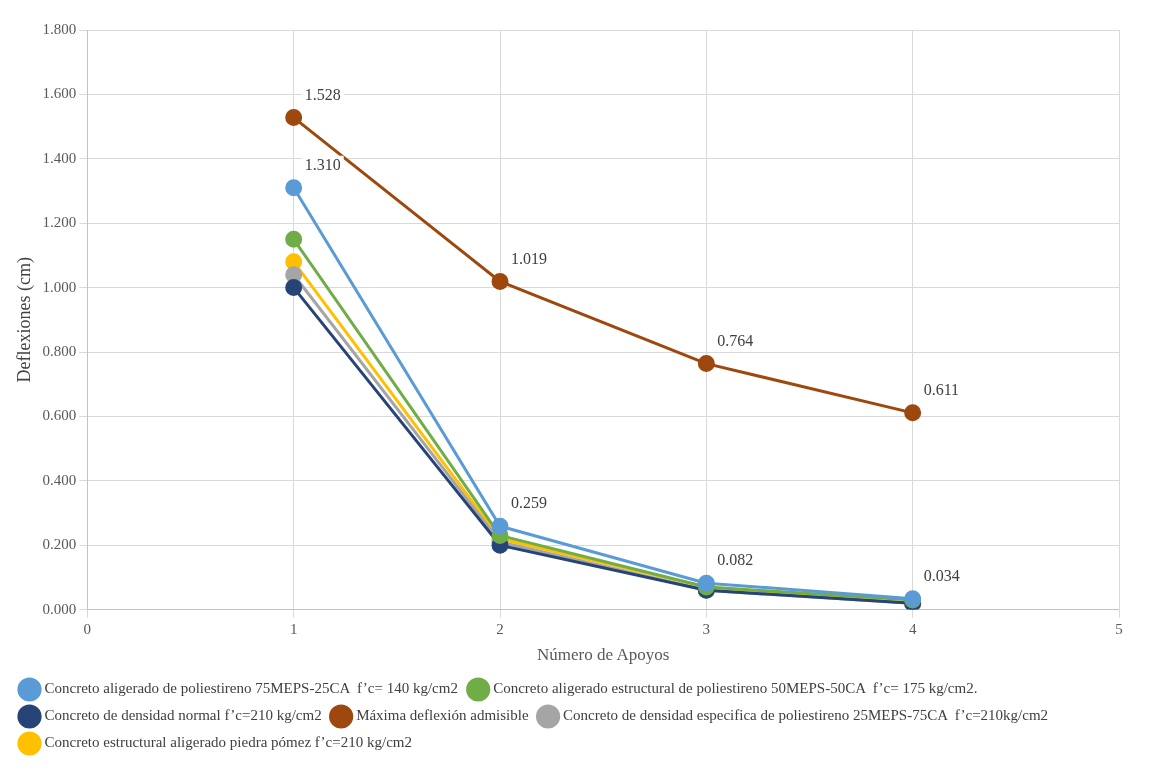 This screenshot has height=771, width=1149. What do you see at coordinates (806, 715) in the screenshot?
I see `legend-label: Concreto de densidad especifica de poliestireno 25MEPS-75CA f’c=210kg/cm2` at bounding box center [806, 715].